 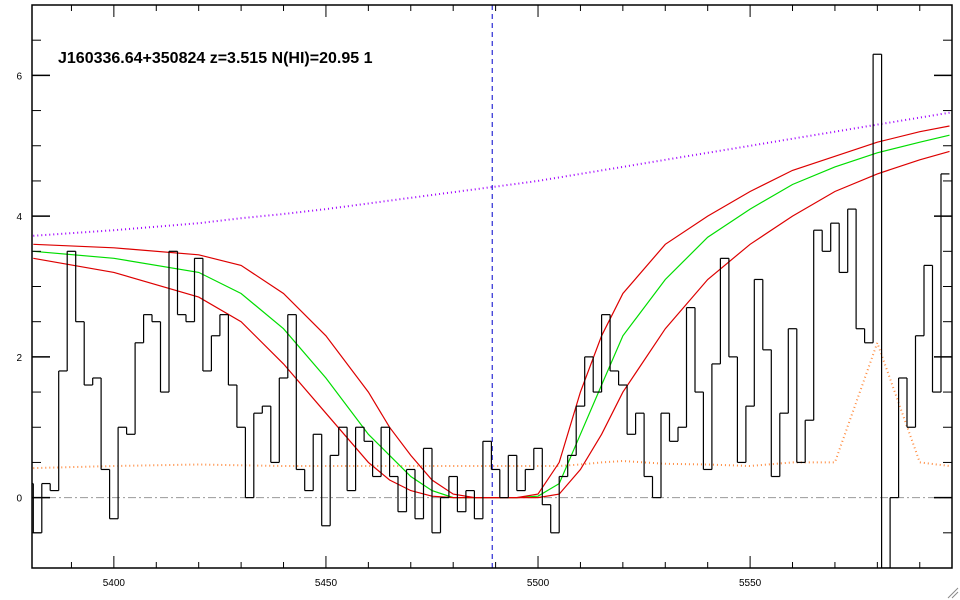 What do you see at coordinates (19, 499) in the screenshot?
I see `y-tick-label: 0` at bounding box center [19, 499].